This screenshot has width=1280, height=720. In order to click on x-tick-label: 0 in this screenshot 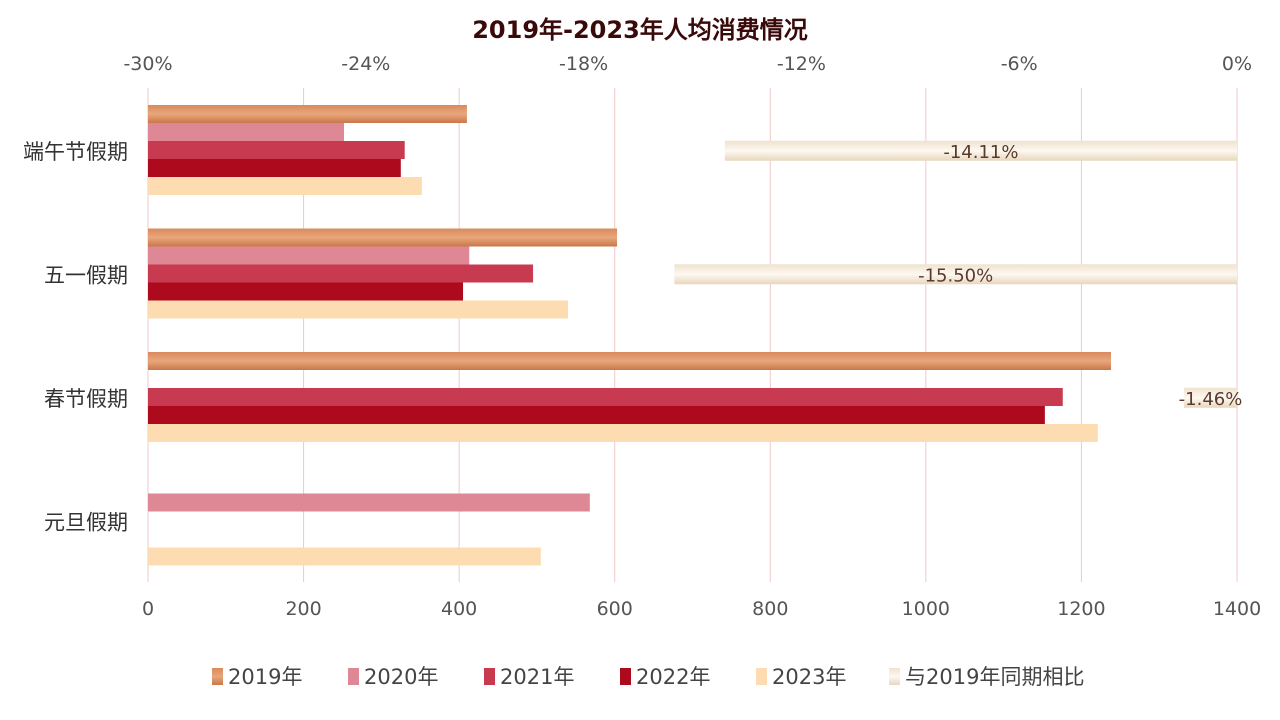, I will do `click(148, 609)`.